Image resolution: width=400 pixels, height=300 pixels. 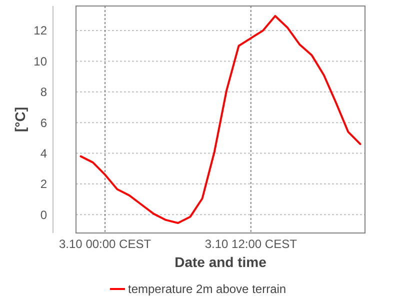 What do you see at coordinates (207, 289) in the screenshot?
I see `legend-label: temperature 2m above terrain` at bounding box center [207, 289].